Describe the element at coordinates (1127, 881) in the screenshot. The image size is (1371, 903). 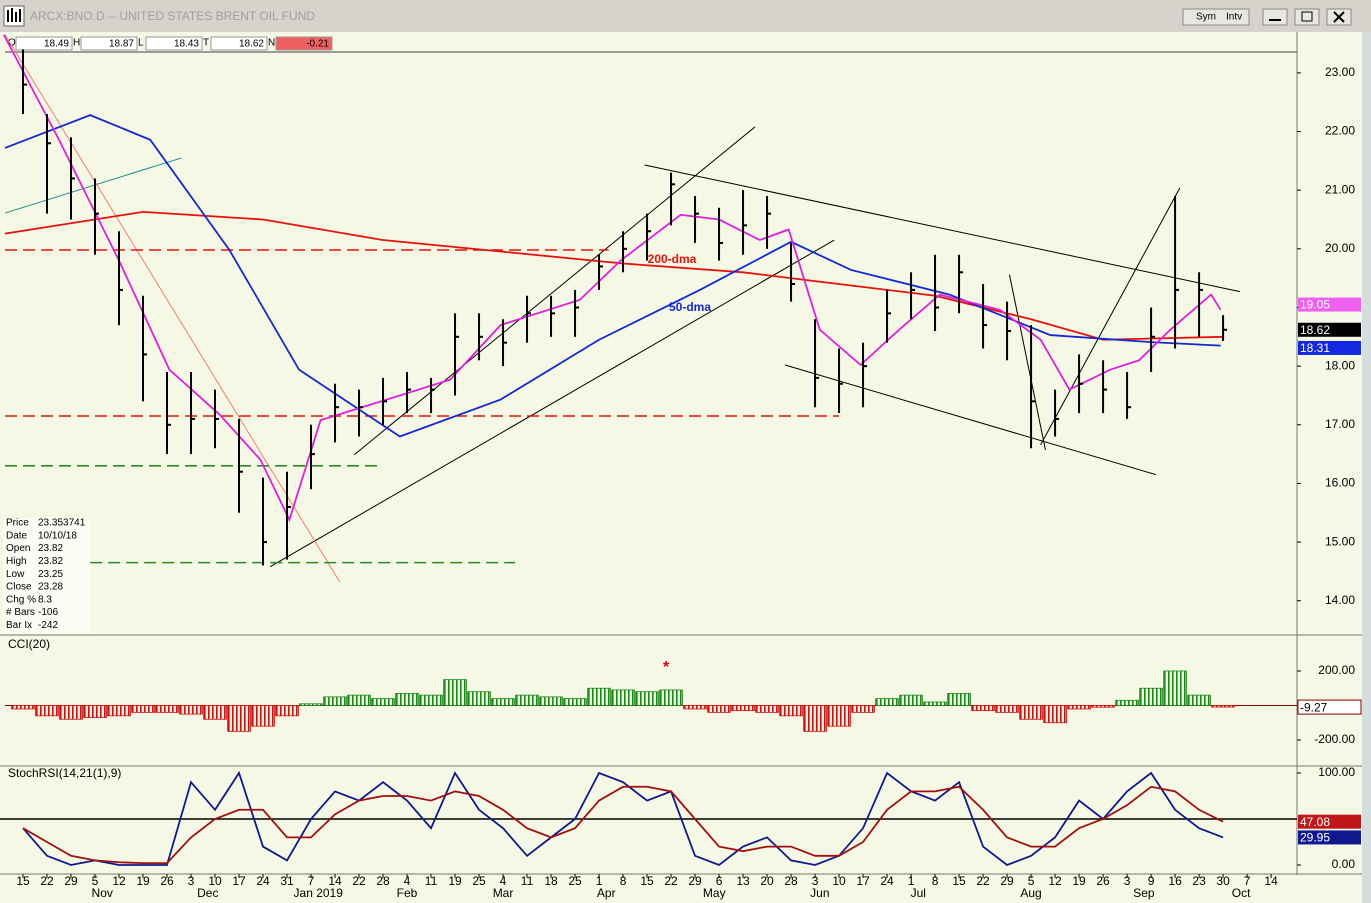
I see `x-tick-label: 3` at that location.